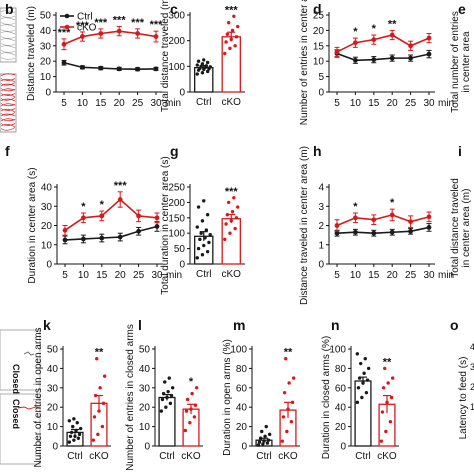  What do you see at coordinates (231, 64) in the screenshot?
I see `bar-cko` at bounding box center [231, 64].